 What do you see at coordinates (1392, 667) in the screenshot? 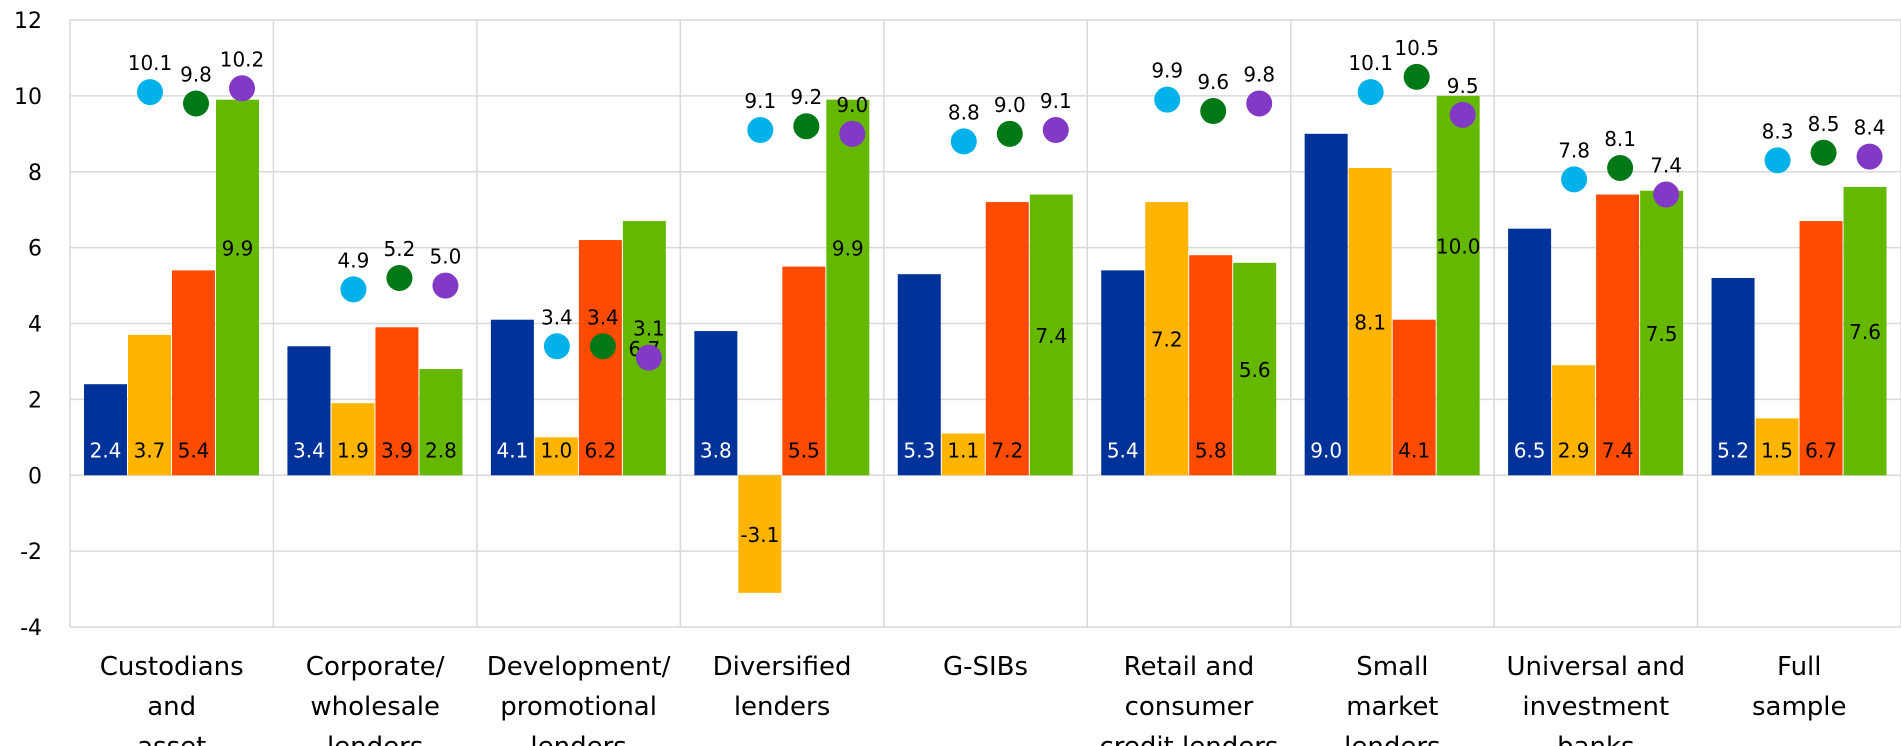
I see `category-label-line: Small` at bounding box center [1392, 667].